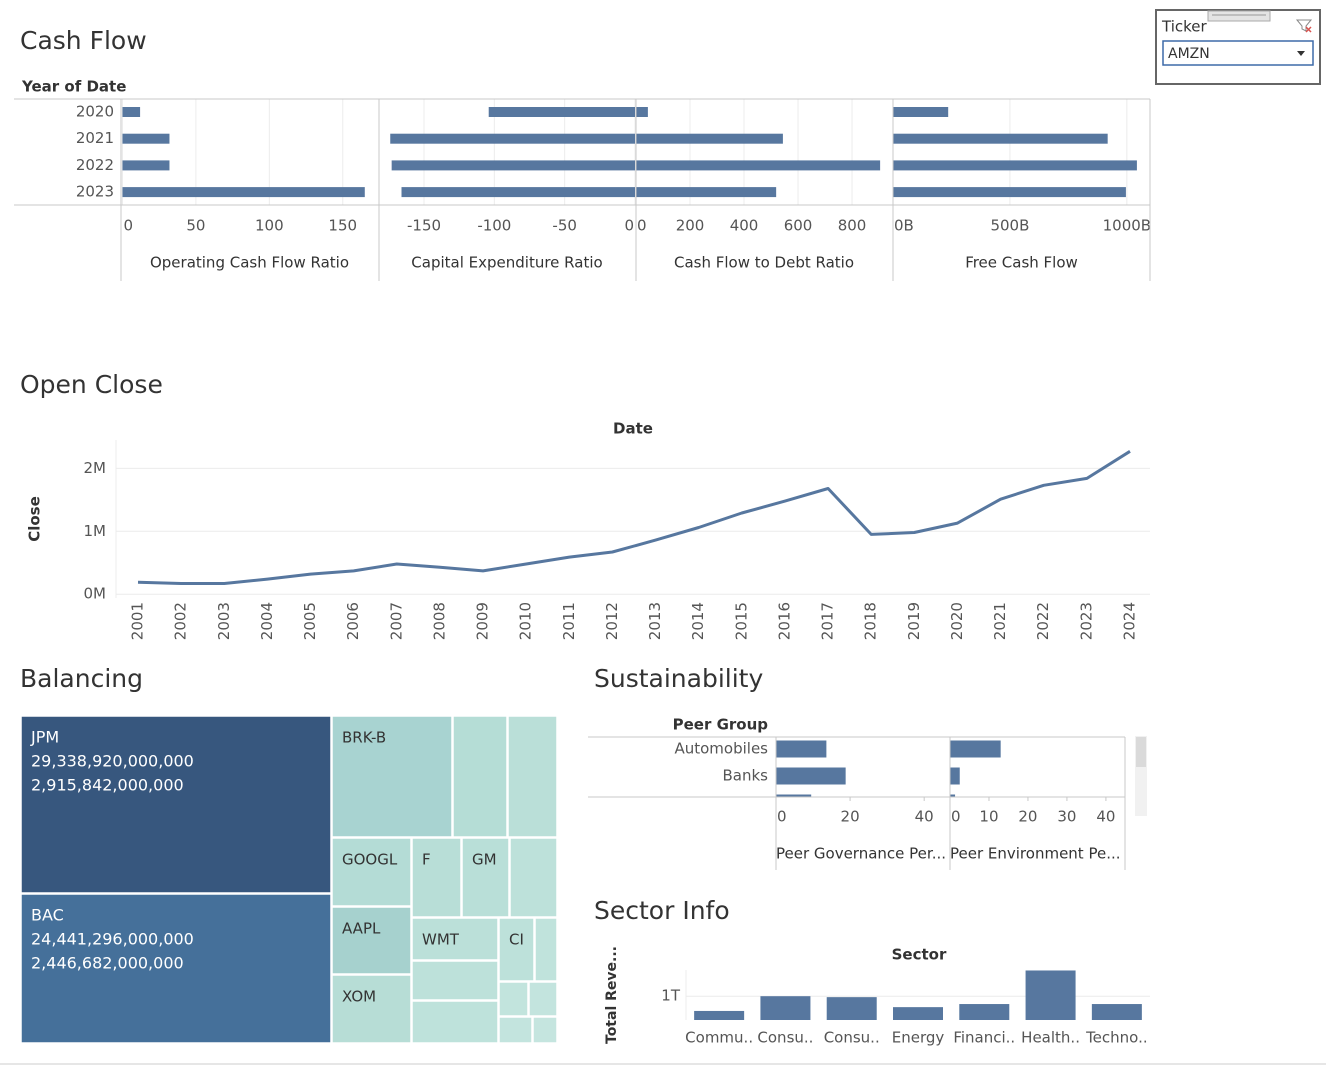 The height and width of the screenshot is (1066, 1326). What do you see at coordinates (506, 263) in the screenshot?
I see `axis-title: Capital Expenditure Ratio` at bounding box center [506, 263].